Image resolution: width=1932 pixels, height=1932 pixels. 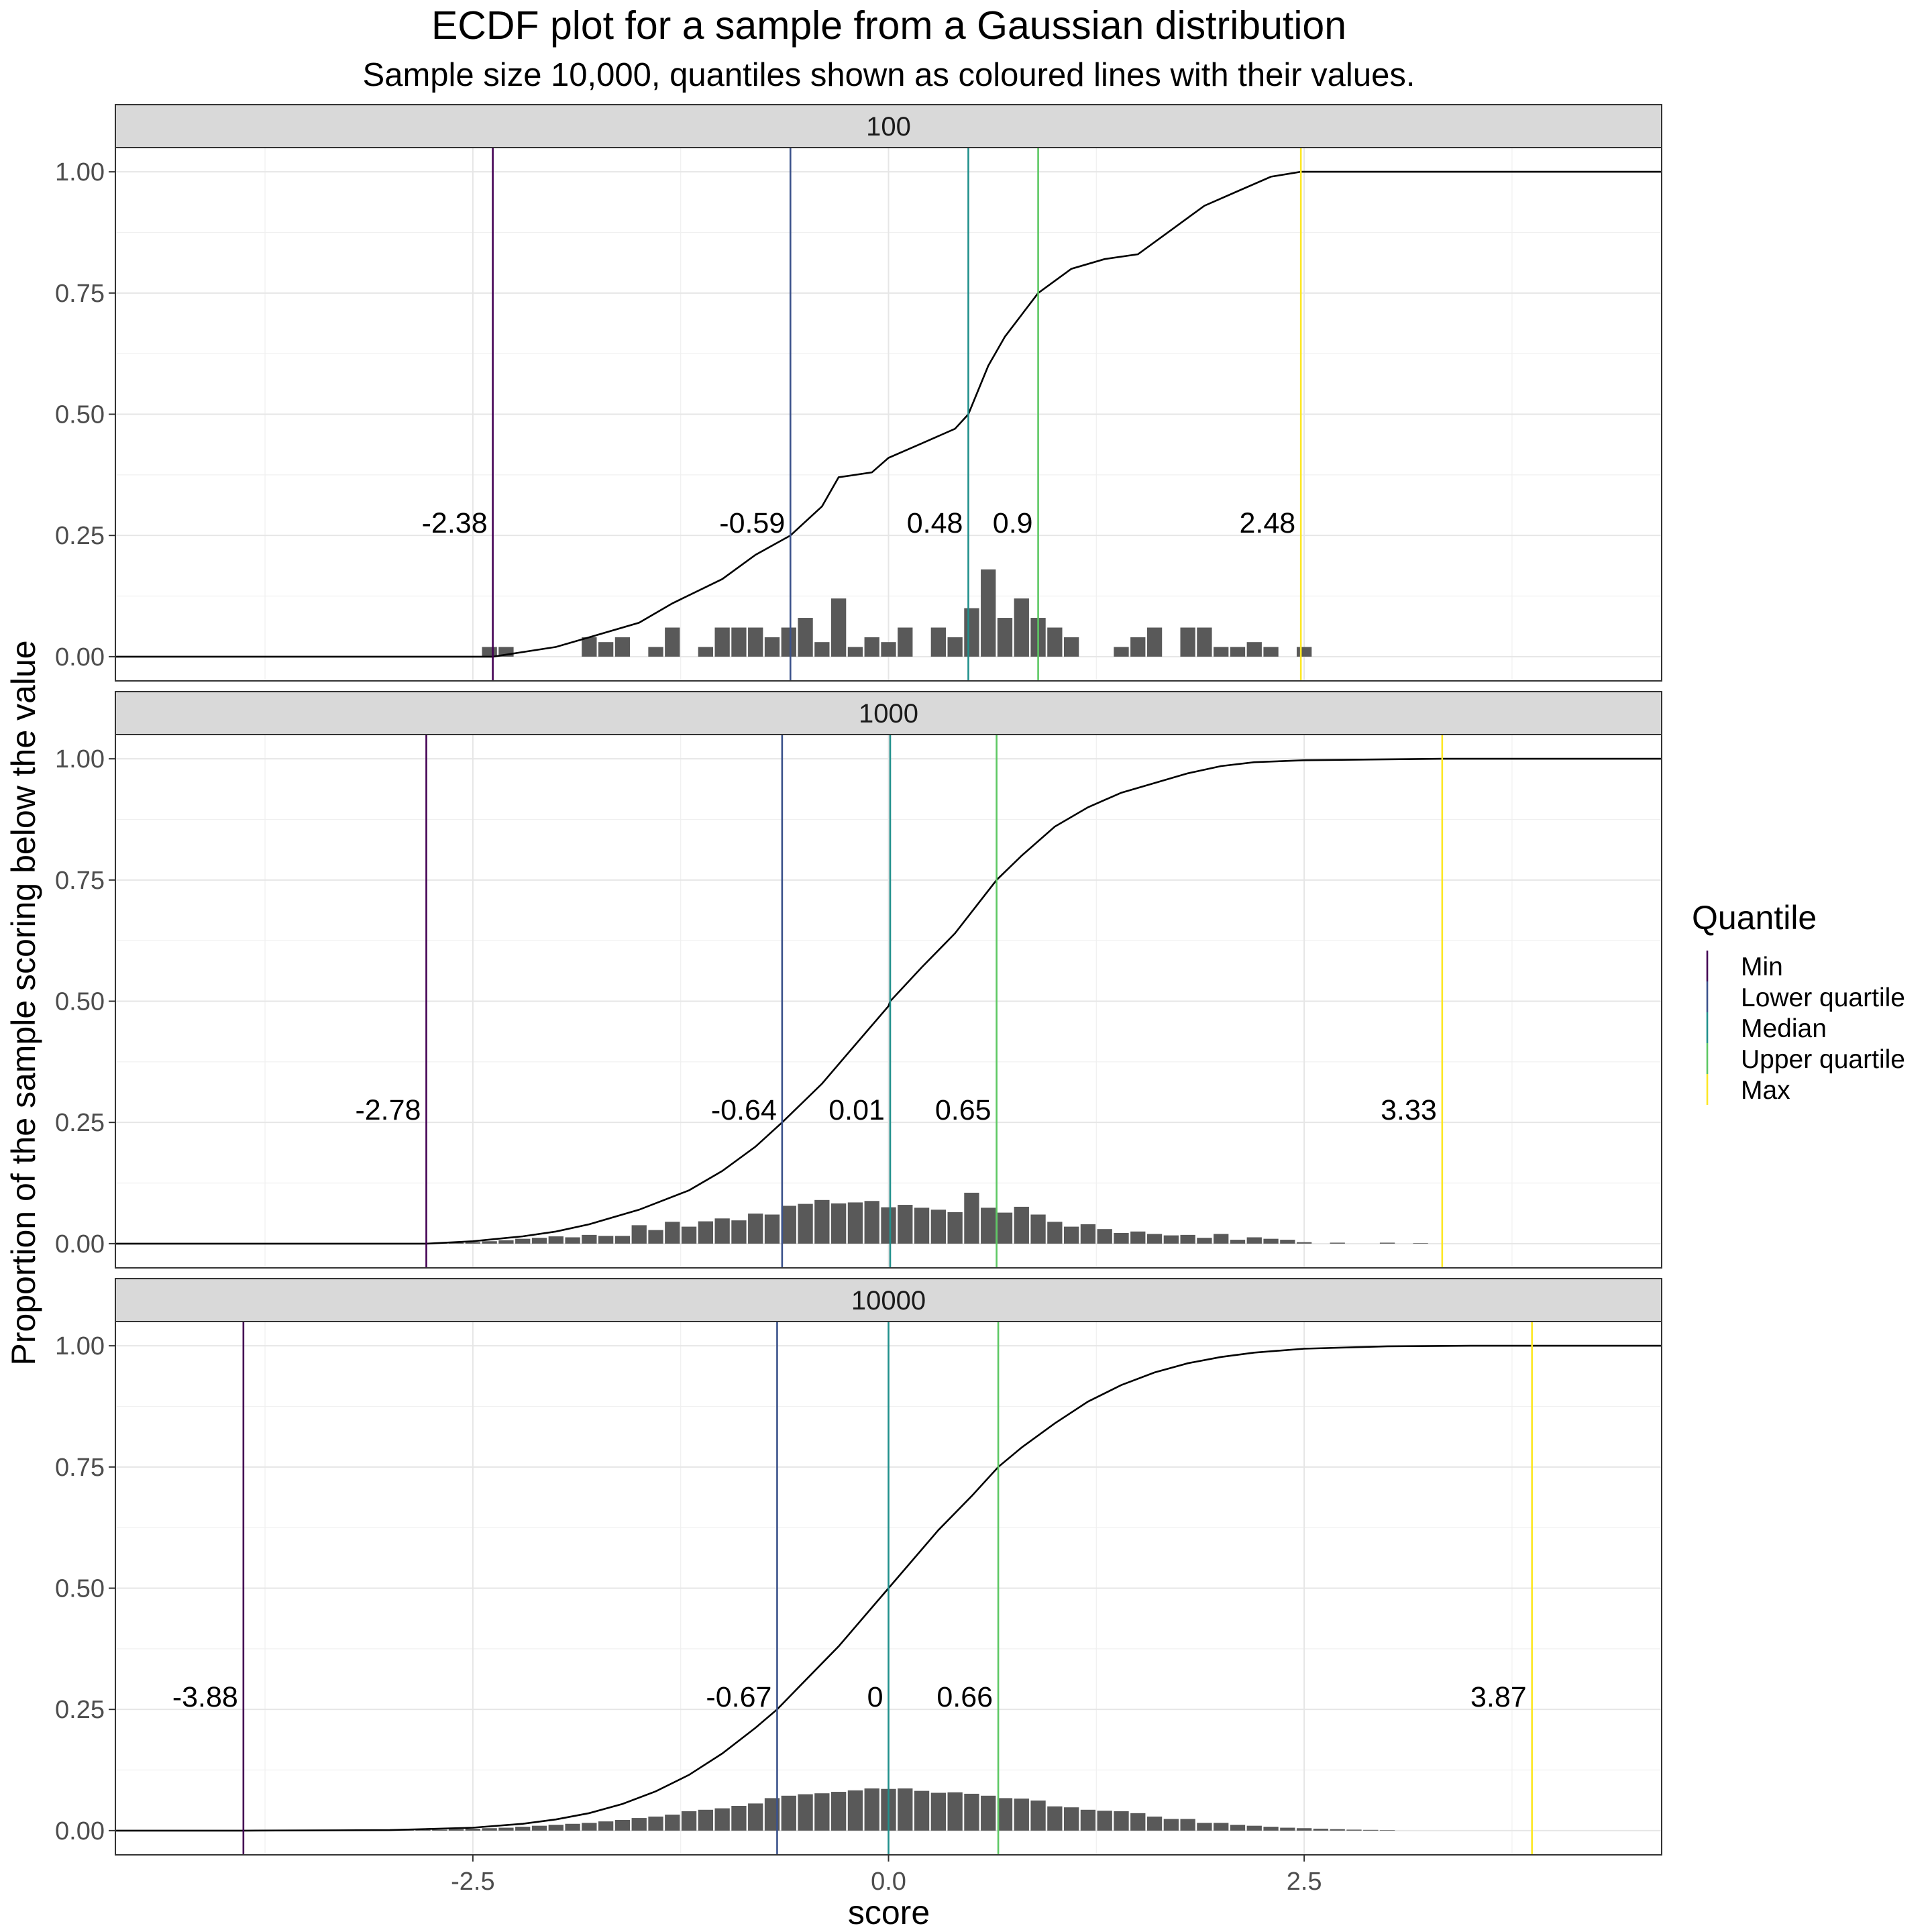 I want to click on quantile-label: 0.01, so click(x=856, y=1110).